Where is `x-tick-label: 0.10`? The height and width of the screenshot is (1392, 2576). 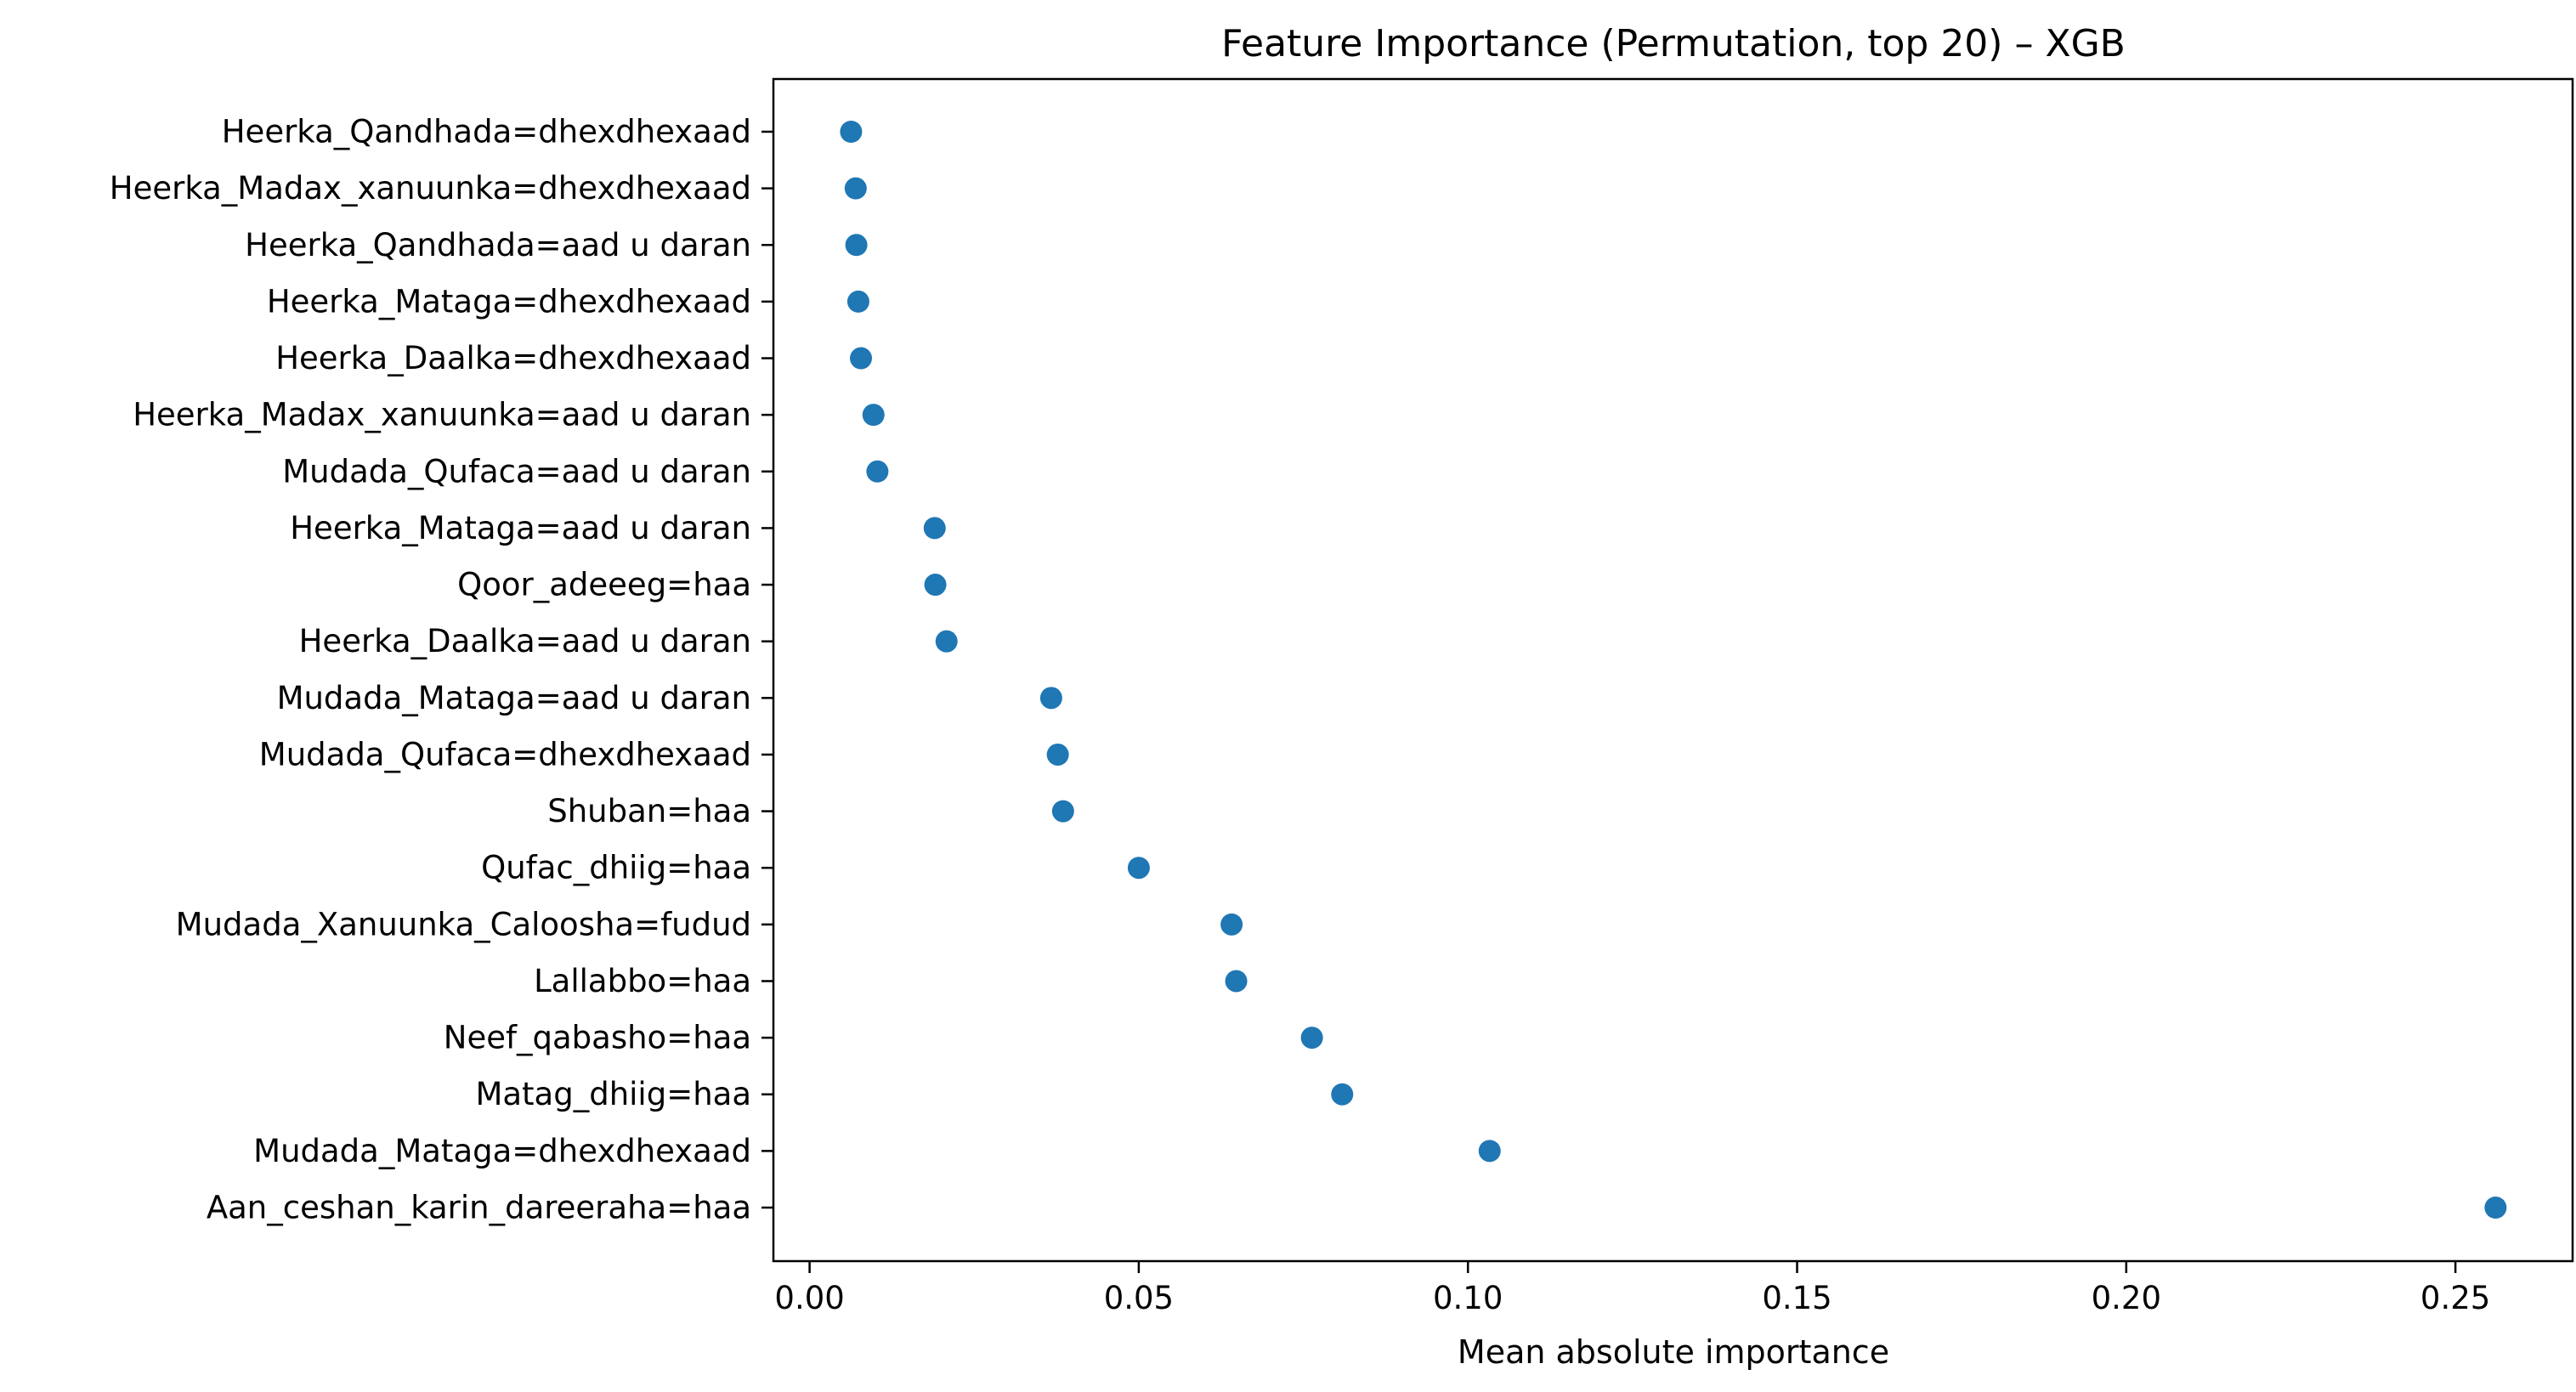
x-tick-label: 0.10 is located at coordinates (1468, 1298).